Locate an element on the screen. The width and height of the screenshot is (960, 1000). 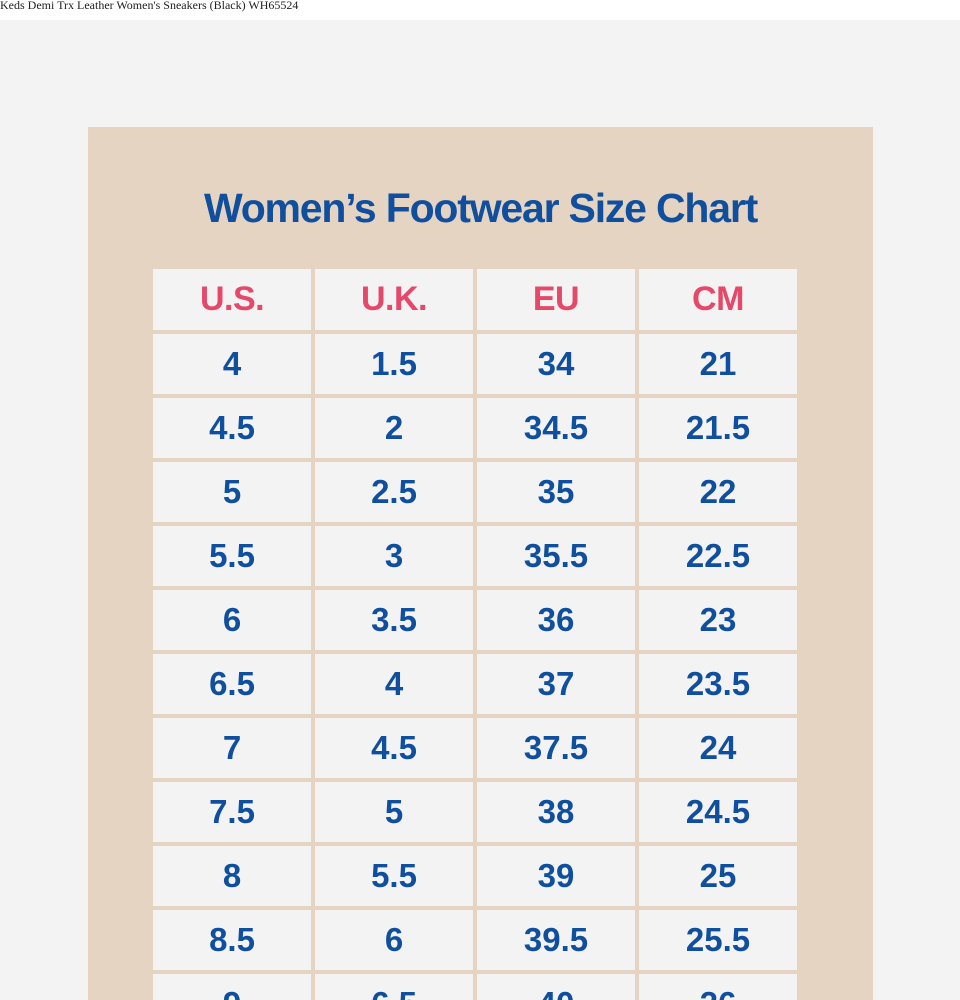
table-row: 8 5.5 39 25 is located at coordinates (475, 876).